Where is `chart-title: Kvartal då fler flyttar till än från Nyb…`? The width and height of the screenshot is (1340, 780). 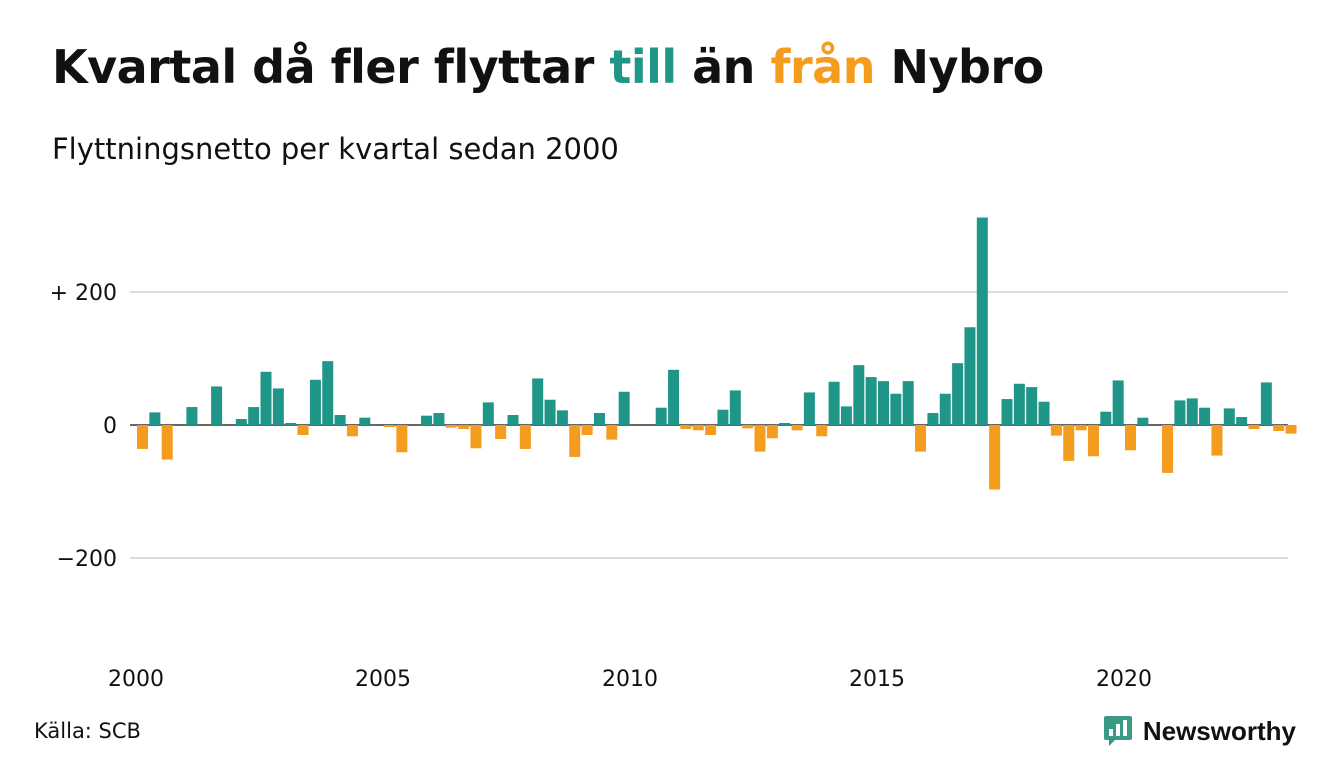 chart-title: Kvartal då fler flyttar till än från Nyb… is located at coordinates (548, 67).